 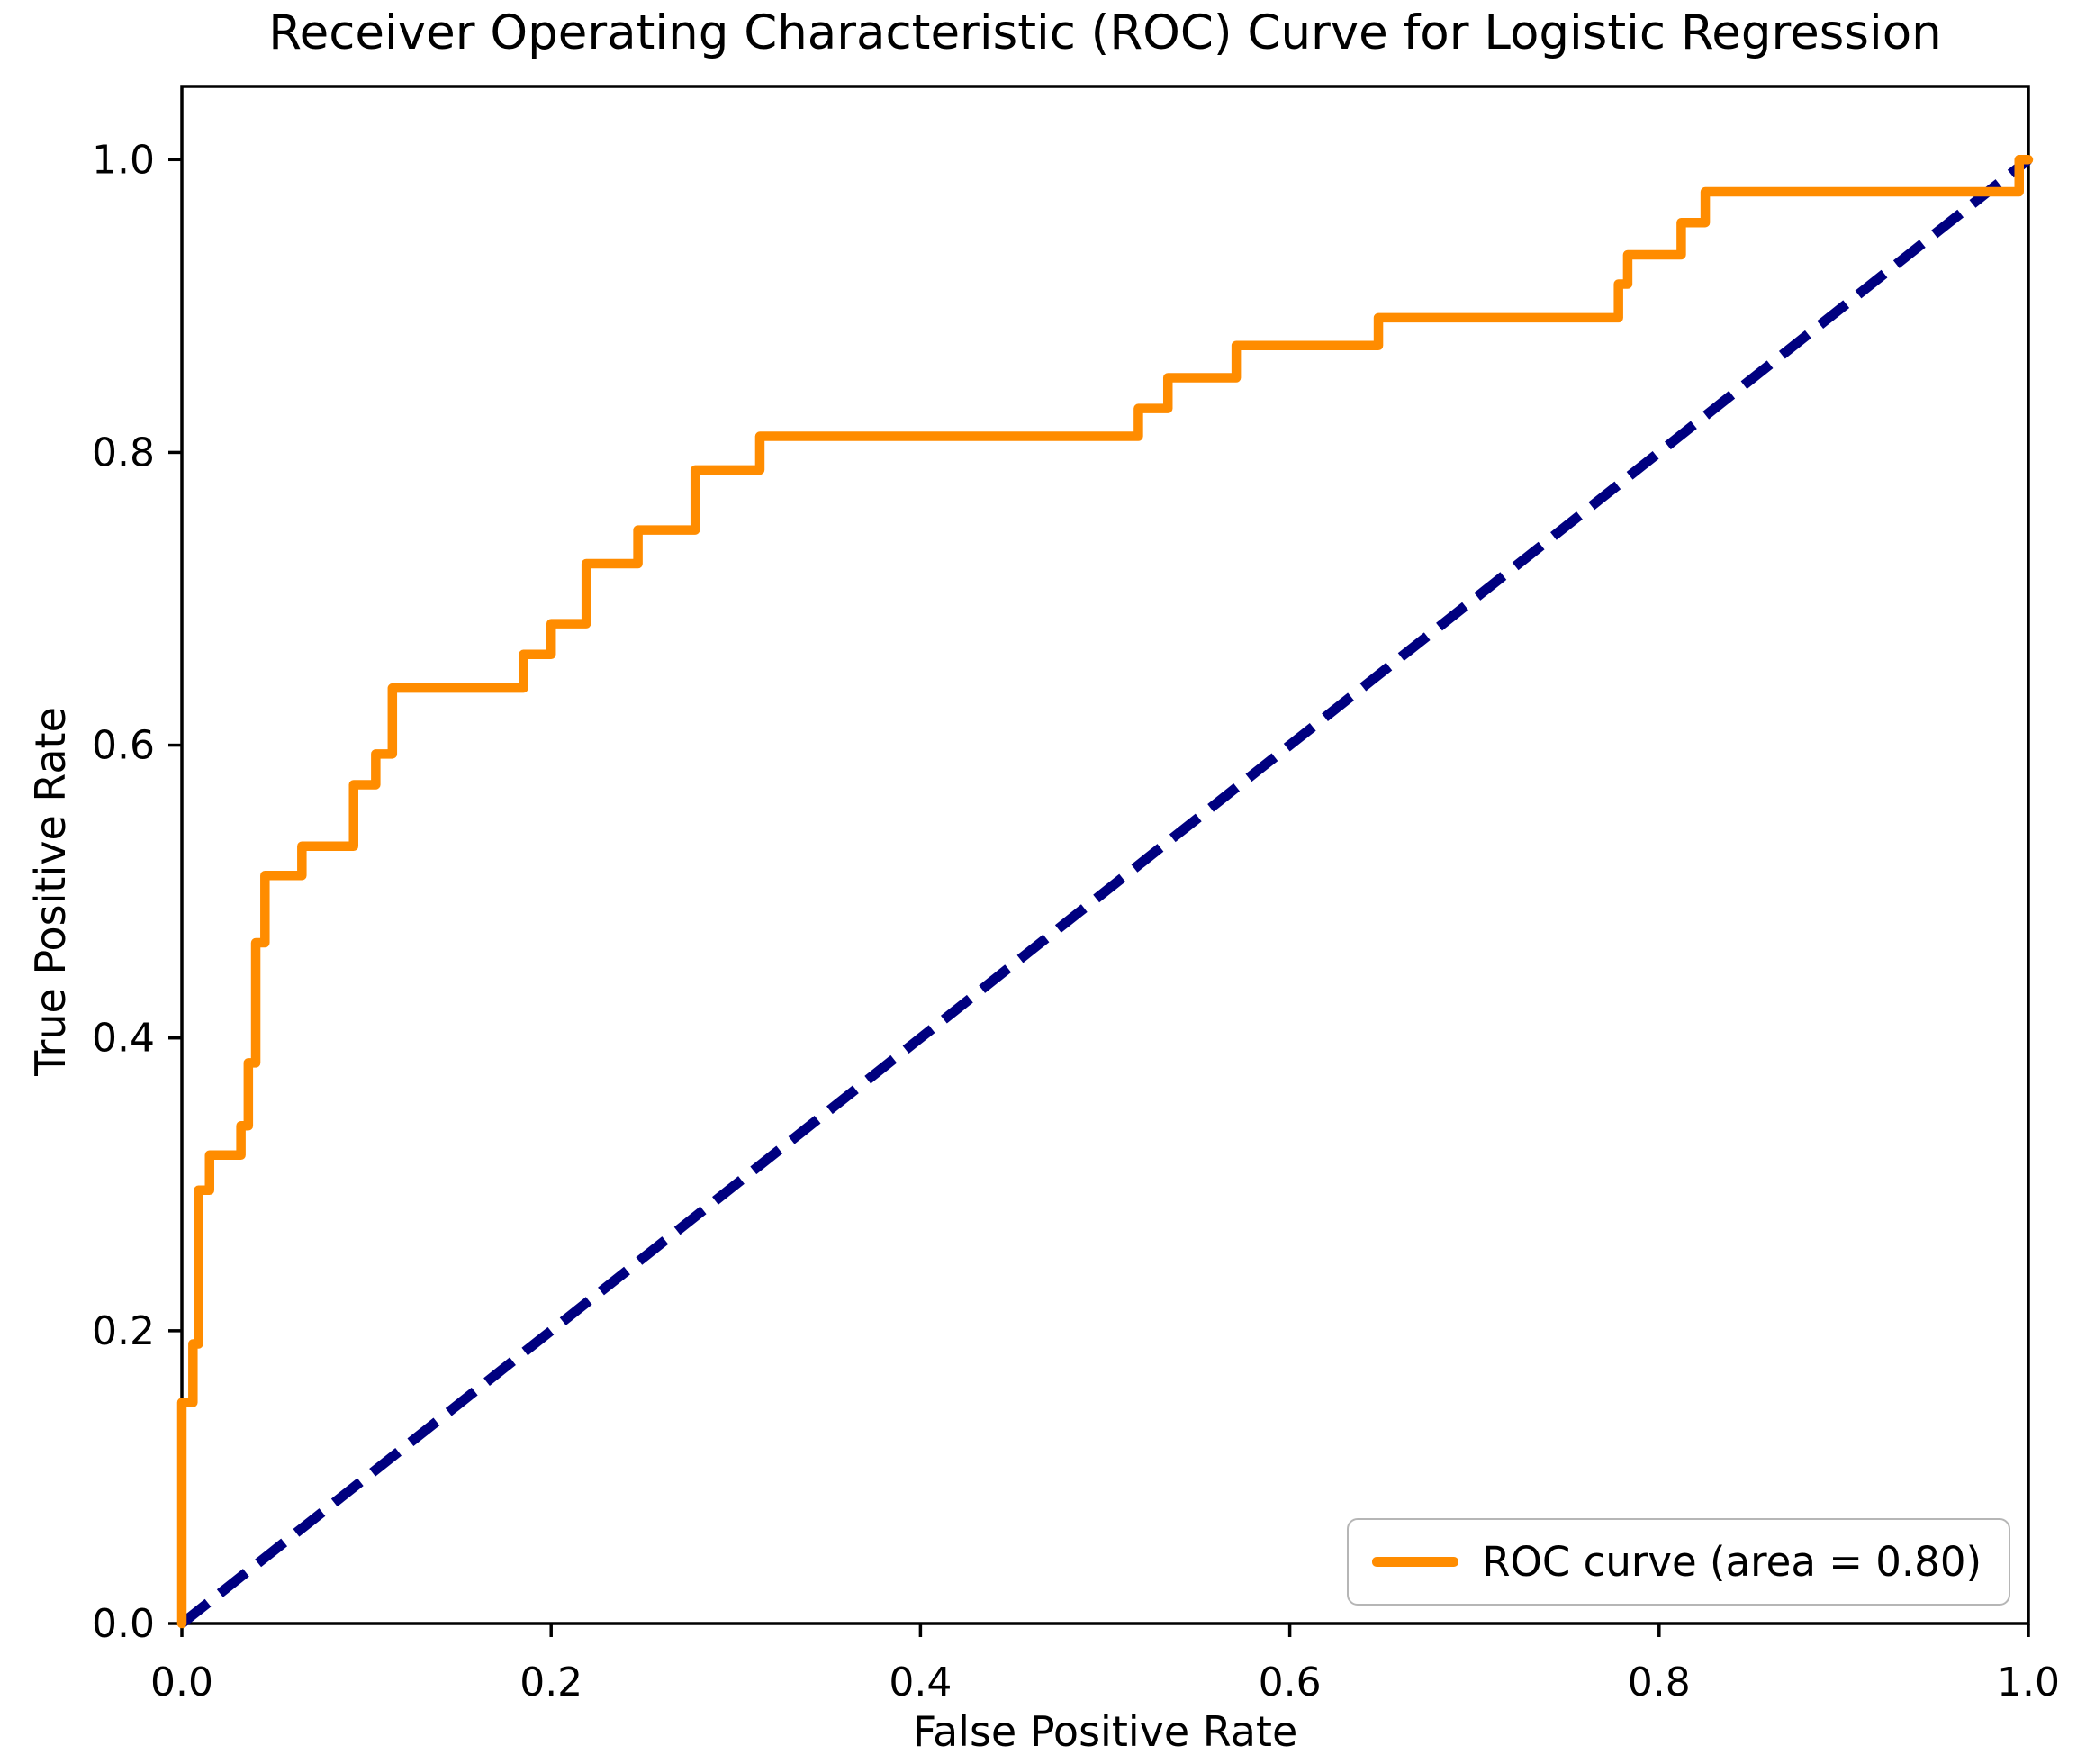 What do you see at coordinates (123, 746) in the screenshot?
I see `y-tick-label: 0.6` at bounding box center [123, 746].